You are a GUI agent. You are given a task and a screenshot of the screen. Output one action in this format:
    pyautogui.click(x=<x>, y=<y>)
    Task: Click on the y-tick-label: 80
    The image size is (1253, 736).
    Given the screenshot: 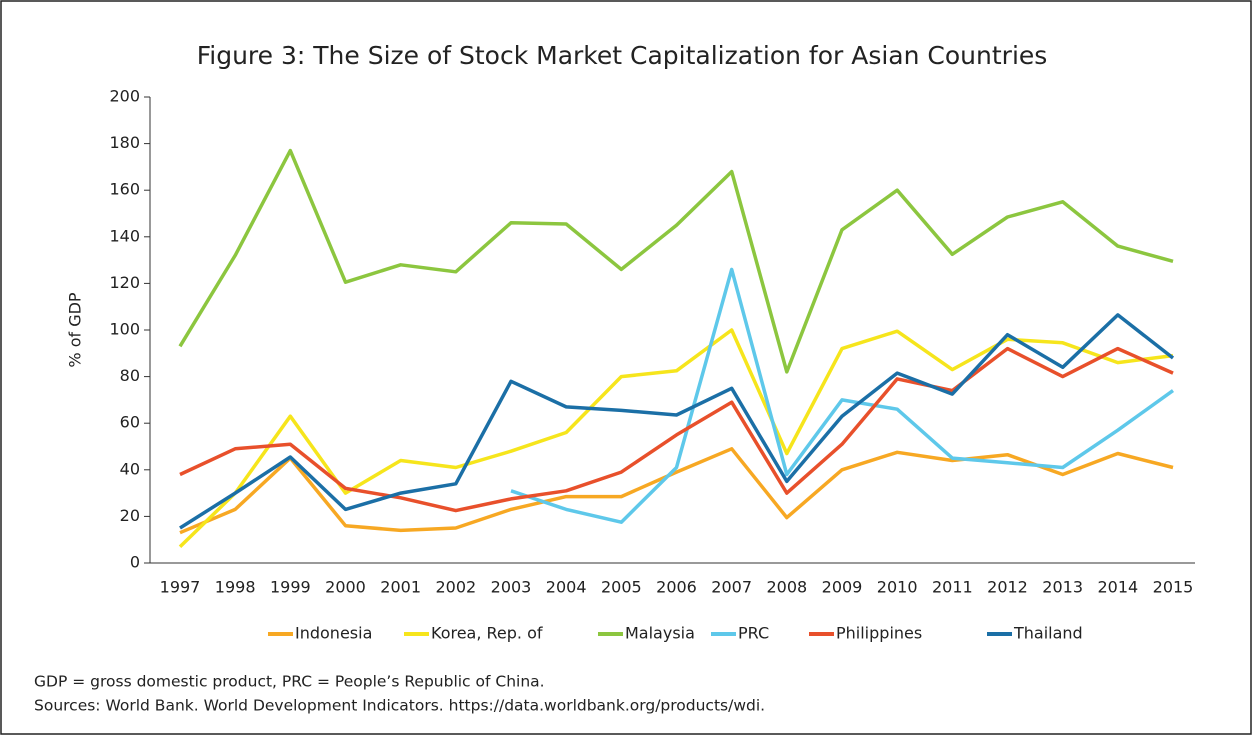 What is the action you would take?
    pyautogui.click(x=130, y=375)
    